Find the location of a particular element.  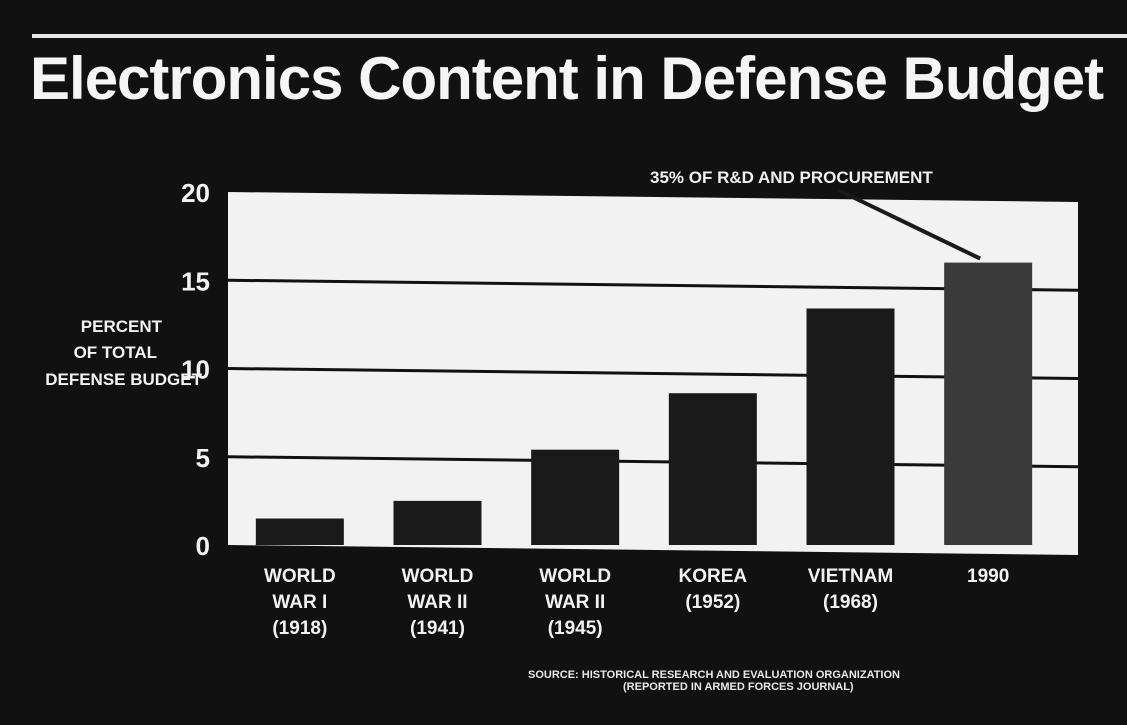

x-tick-label: (1952) is located at coordinates (712, 602).